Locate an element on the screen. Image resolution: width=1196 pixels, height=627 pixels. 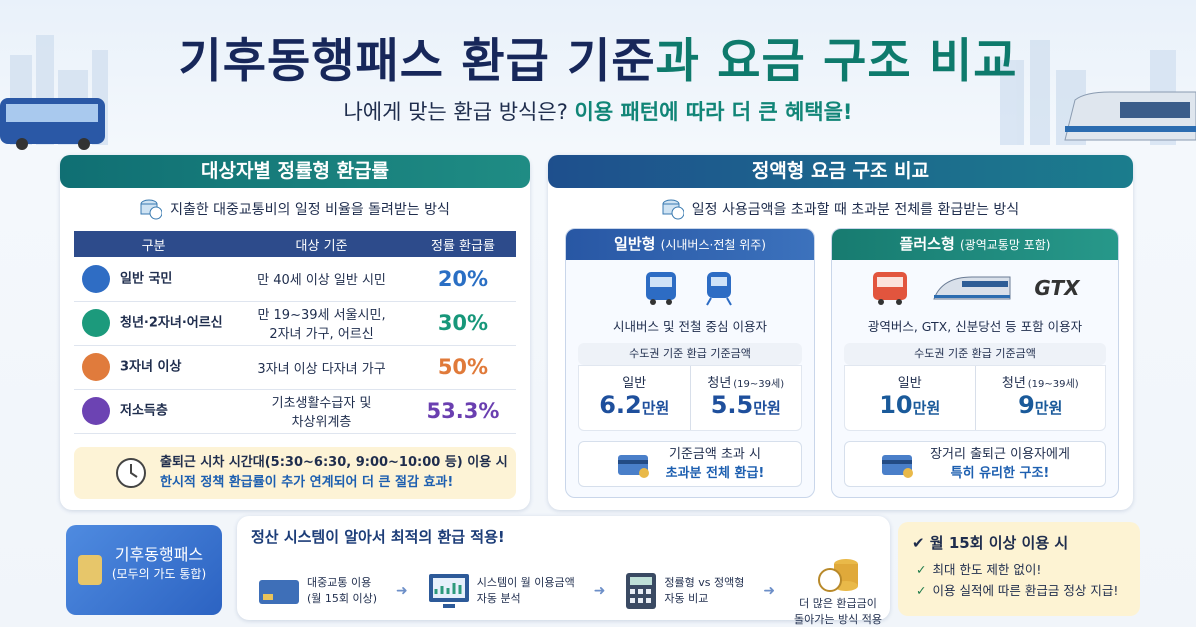
title: 기후동행패스 환급 기준과 요금 구조 비교 is located at coordinates (598, 56).